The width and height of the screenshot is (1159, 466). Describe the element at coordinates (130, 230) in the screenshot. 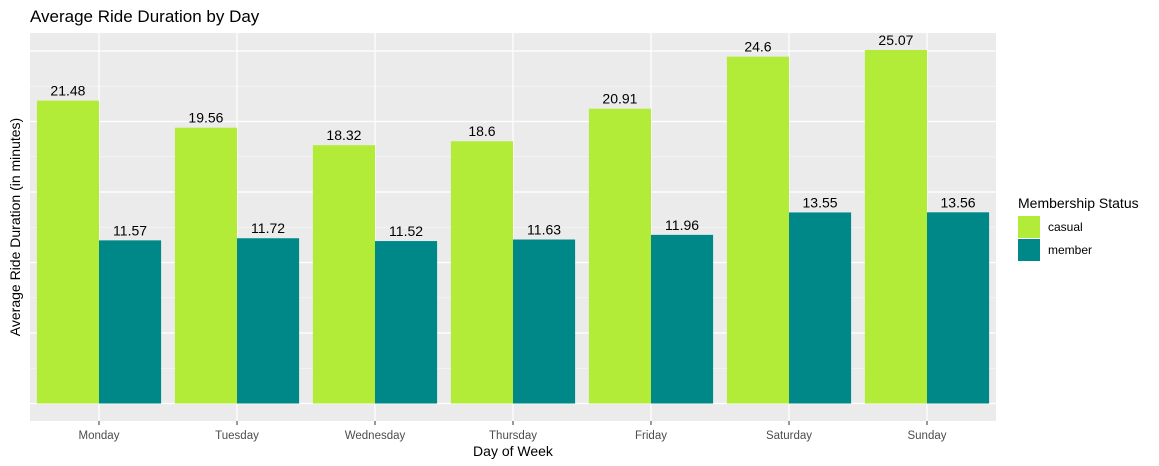

I see `data-label-member-monday: 11.57` at that location.